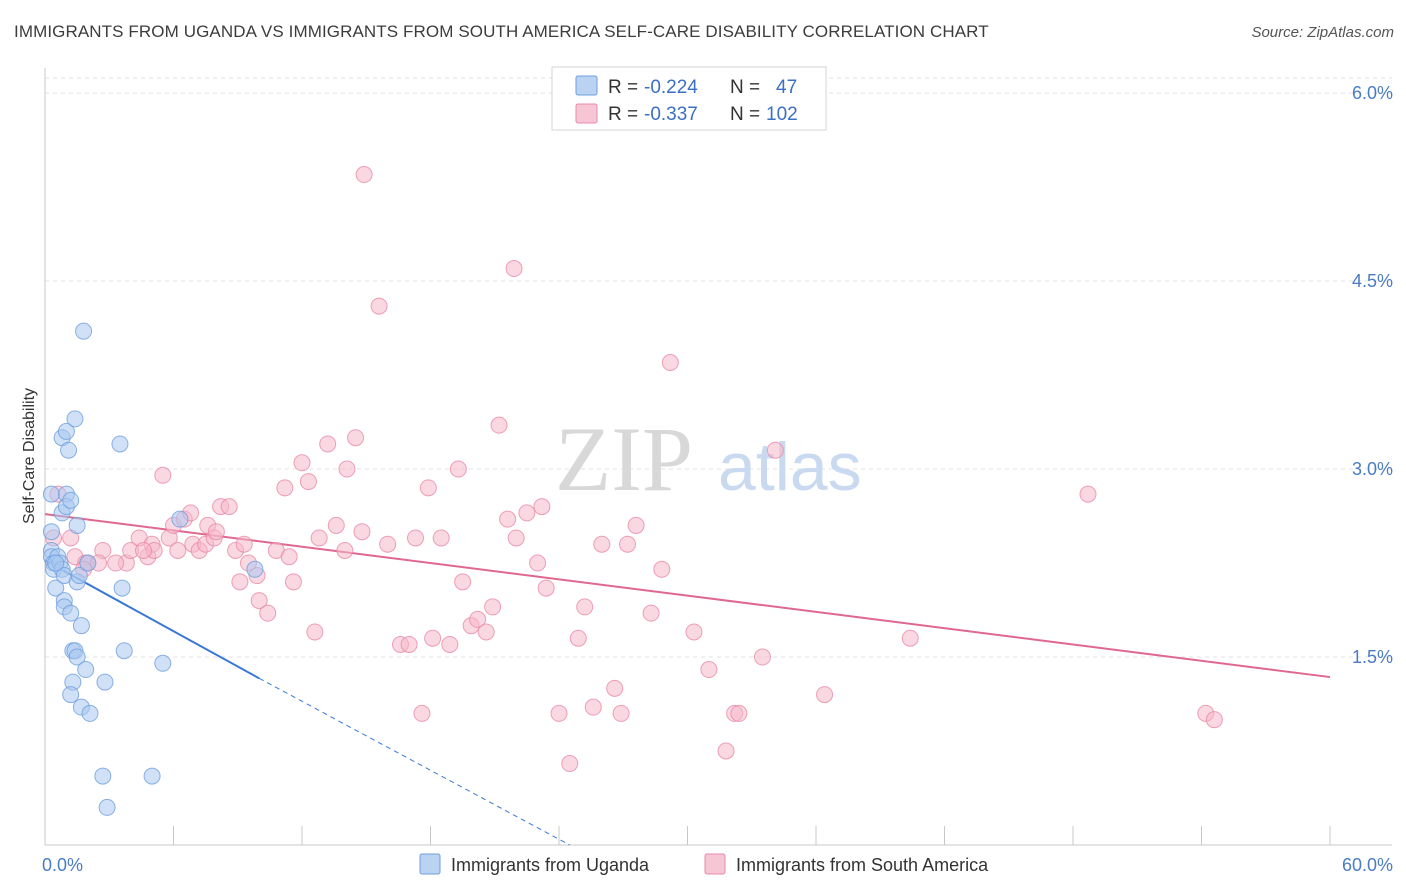 This screenshot has width=1406, height=892. Describe the element at coordinates (623, 114) in the screenshot. I see `legend-r-label-south-america: R =` at that location.